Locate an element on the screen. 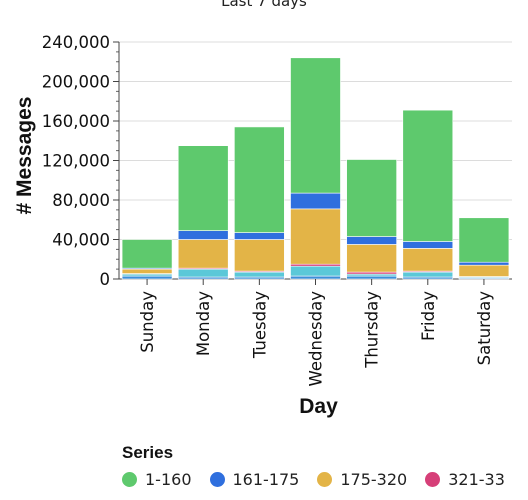 This screenshot has height=500, width=528. x-axis-title: Day is located at coordinates (318, 406).